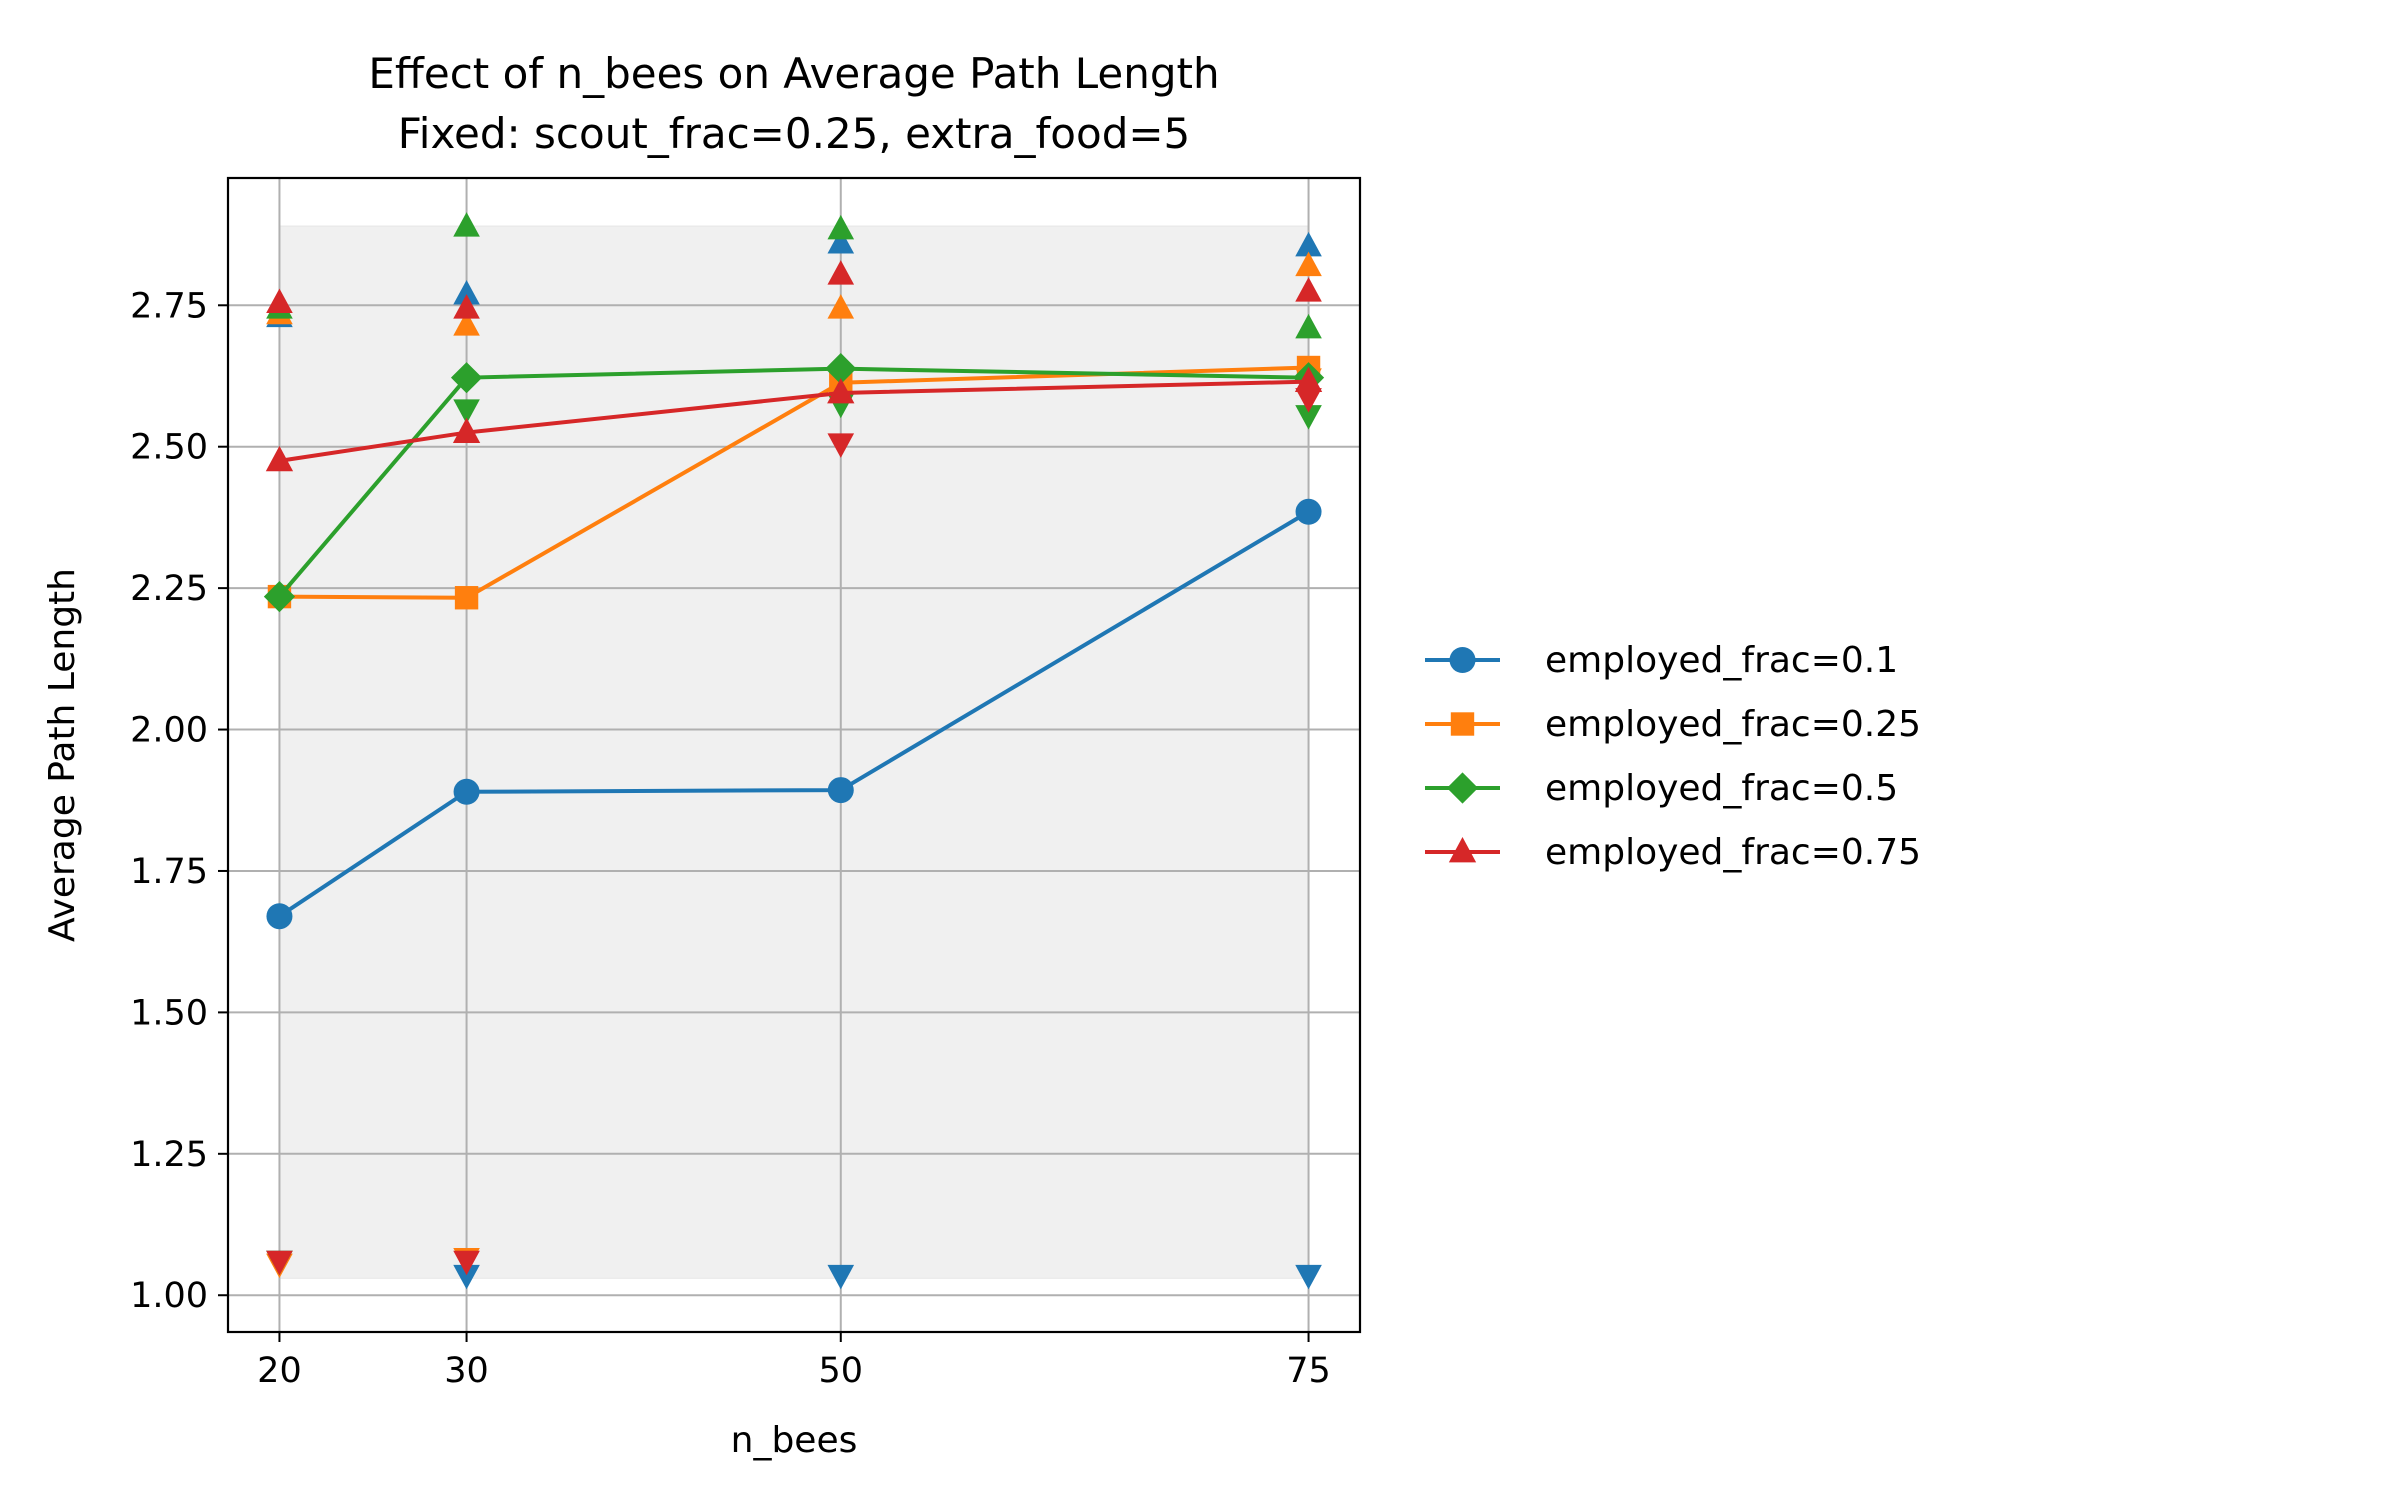 Image resolution: width=2400 pixels, height=1500 pixels. I want to click on y-tick-label: 2.00, so click(169, 731).